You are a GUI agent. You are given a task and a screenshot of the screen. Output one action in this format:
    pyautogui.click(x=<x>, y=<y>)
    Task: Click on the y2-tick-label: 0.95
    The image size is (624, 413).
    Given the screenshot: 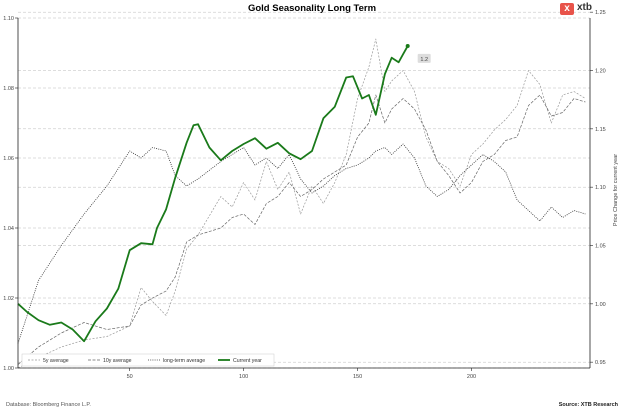 What is the action you would take?
    pyautogui.click(x=600, y=363)
    